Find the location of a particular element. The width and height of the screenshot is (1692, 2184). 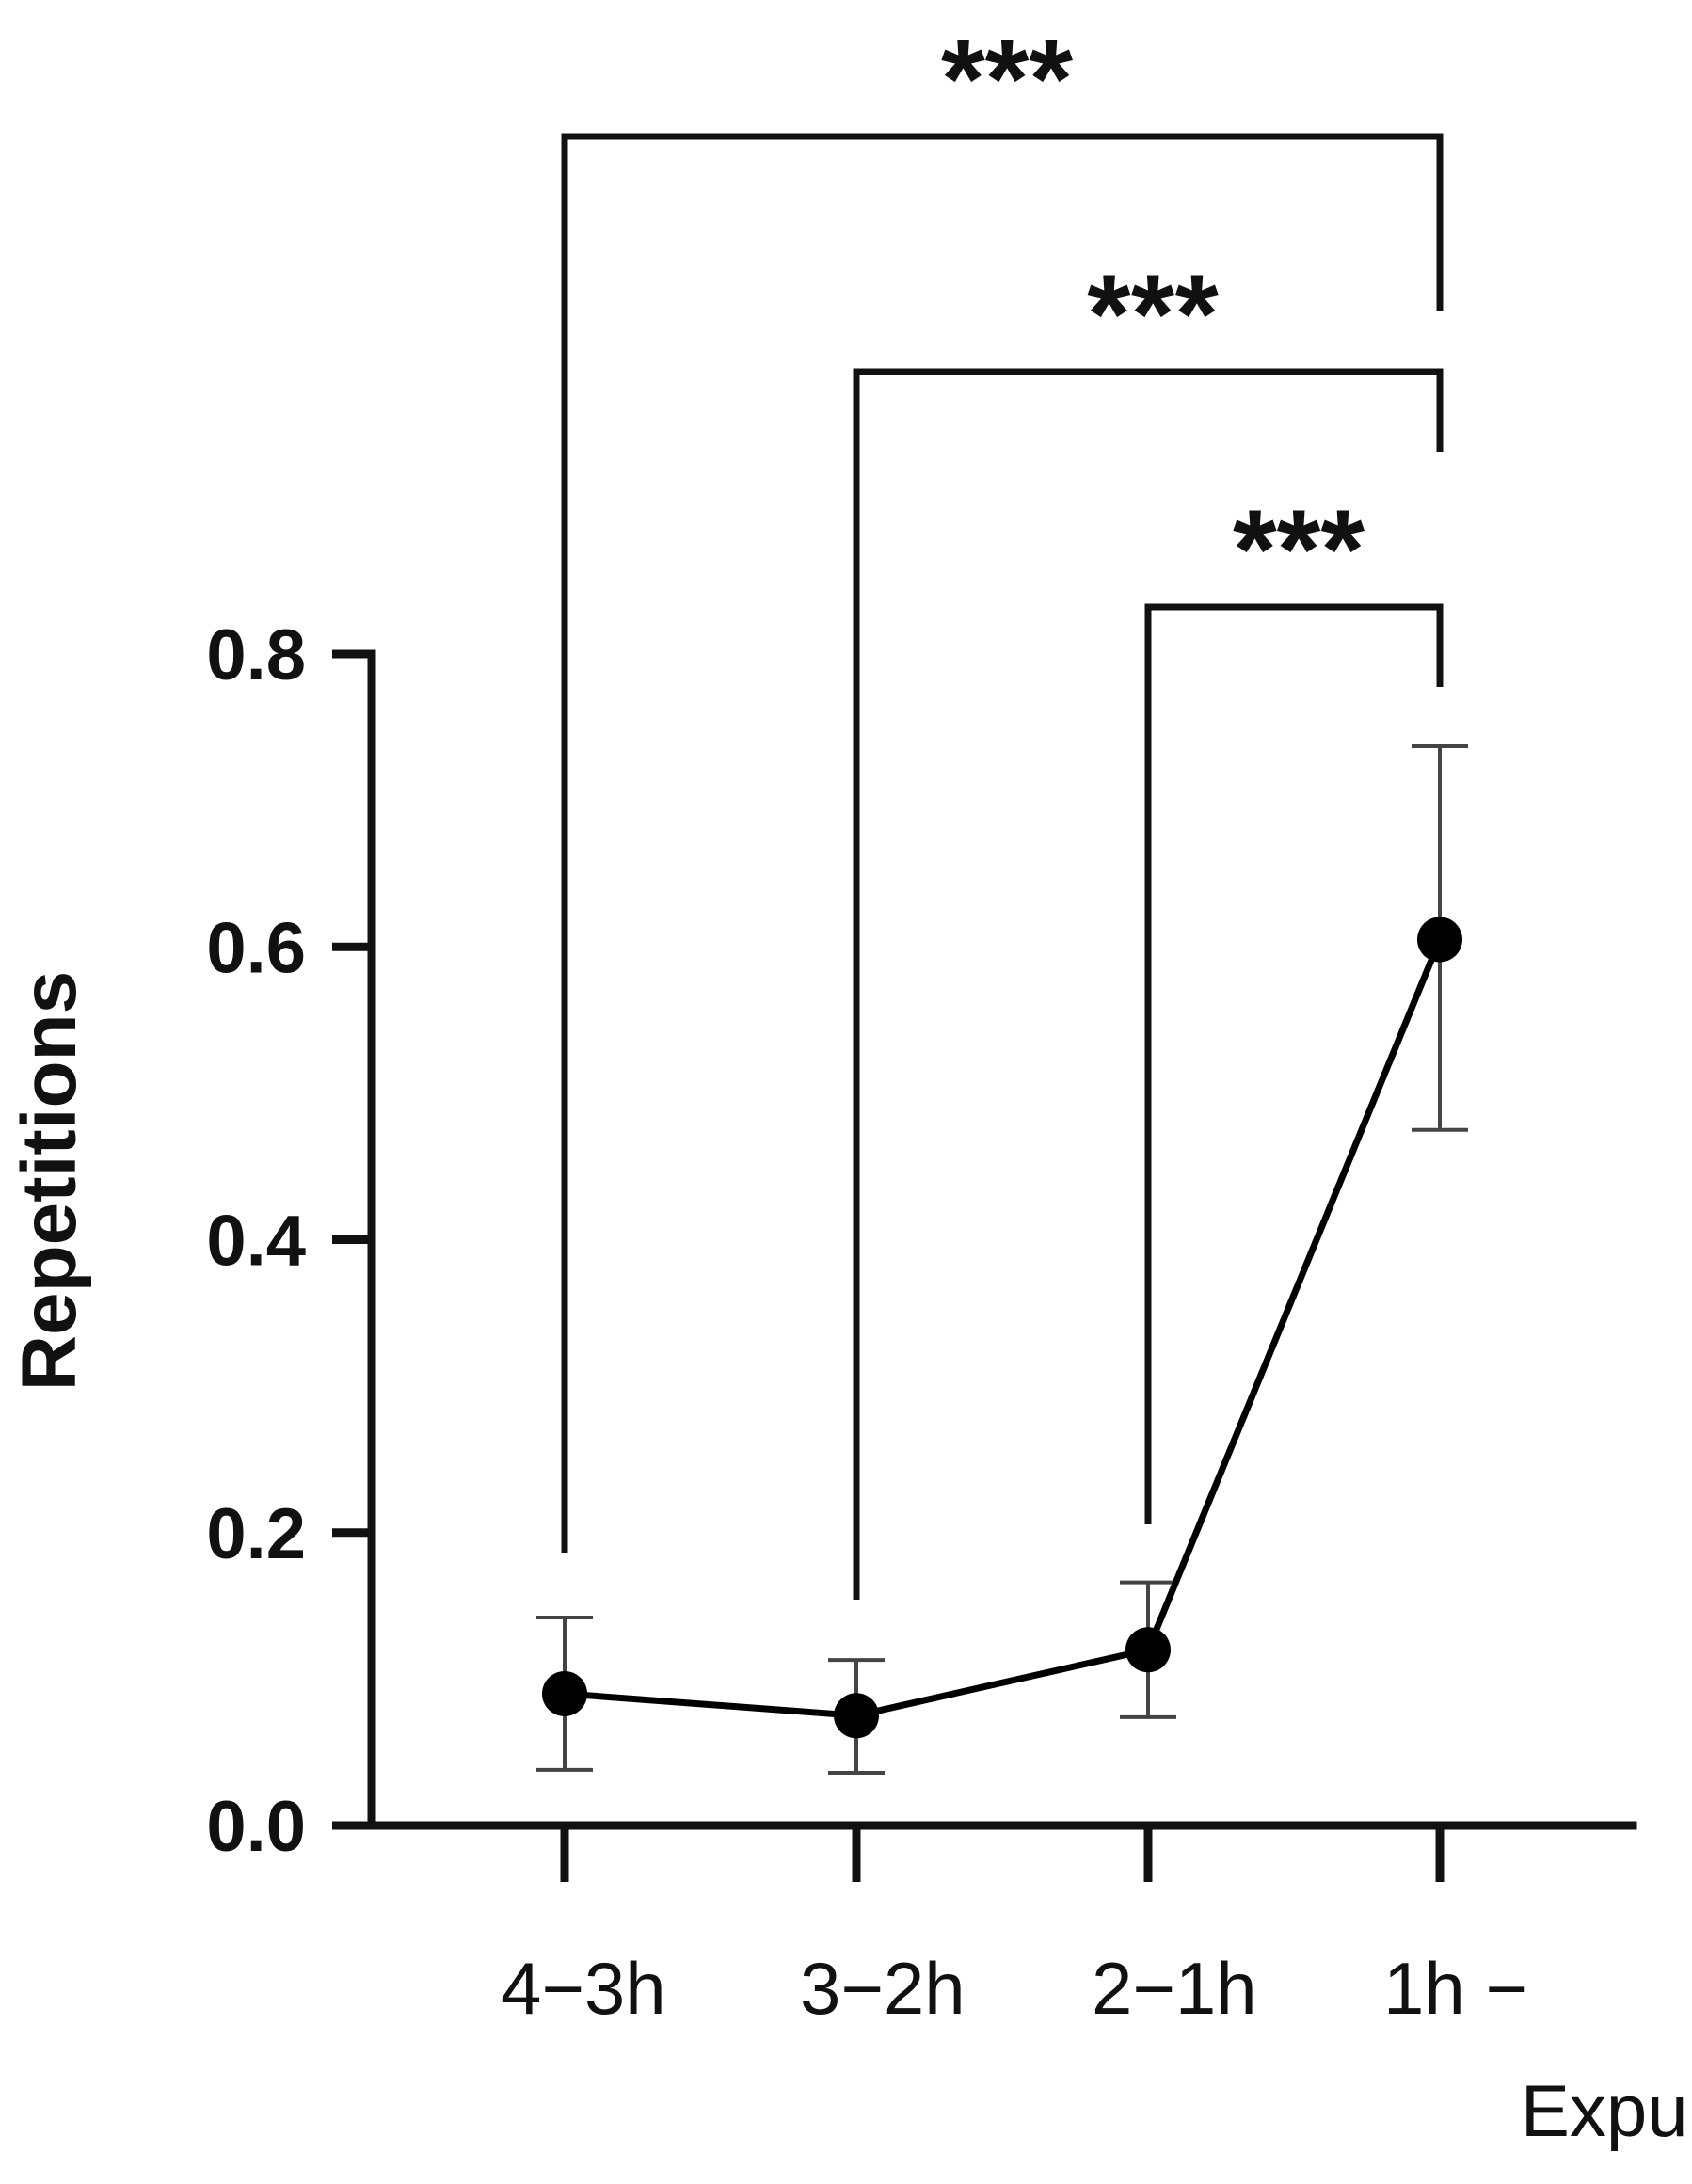

y-tick-label: 0.2 is located at coordinates (256, 1534).